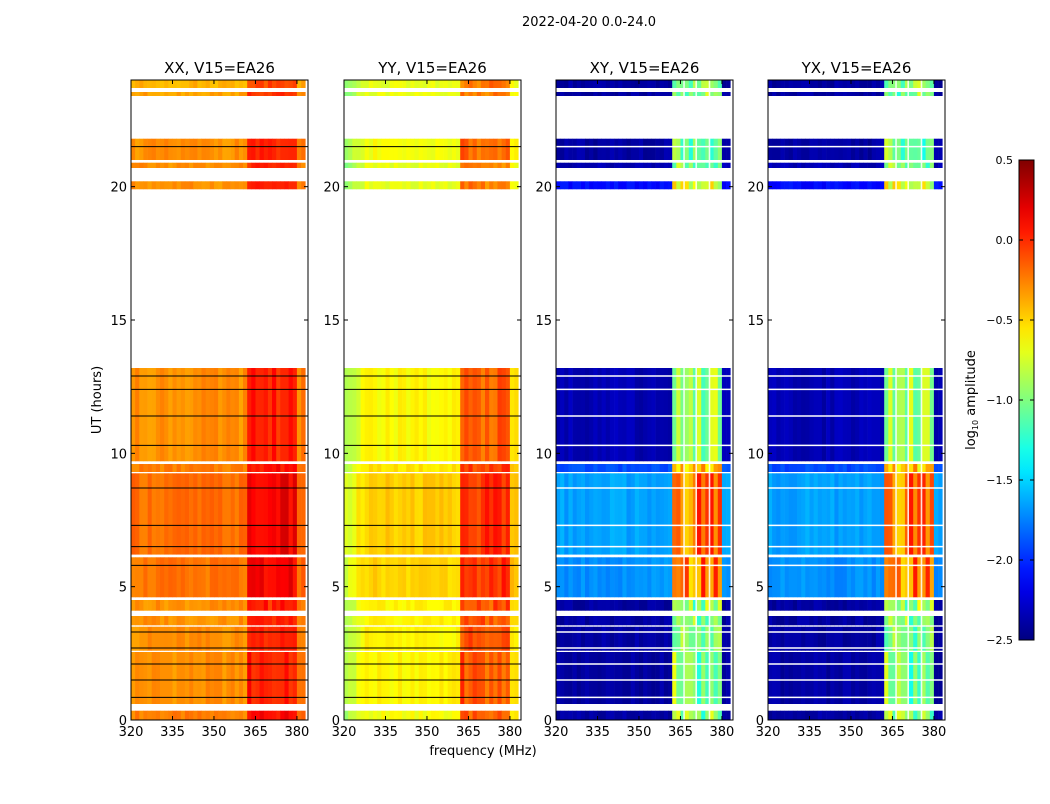 This screenshot has width=1050, height=804. What do you see at coordinates (589, 22) in the screenshot?
I see `figure-title: 2022-04-20 0.0-24.0` at bounding box center [589, 22].